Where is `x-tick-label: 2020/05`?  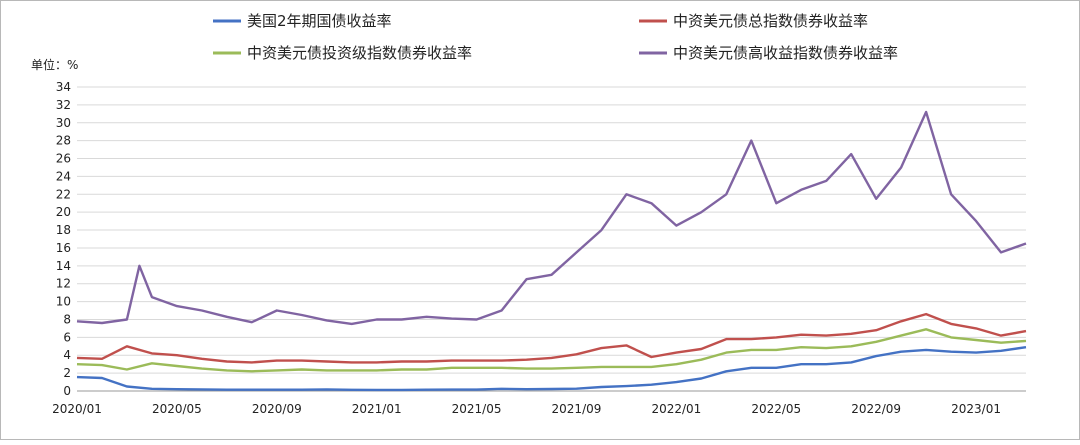
x-tick-label: 2020/05 is located at coordinates (177, 409).